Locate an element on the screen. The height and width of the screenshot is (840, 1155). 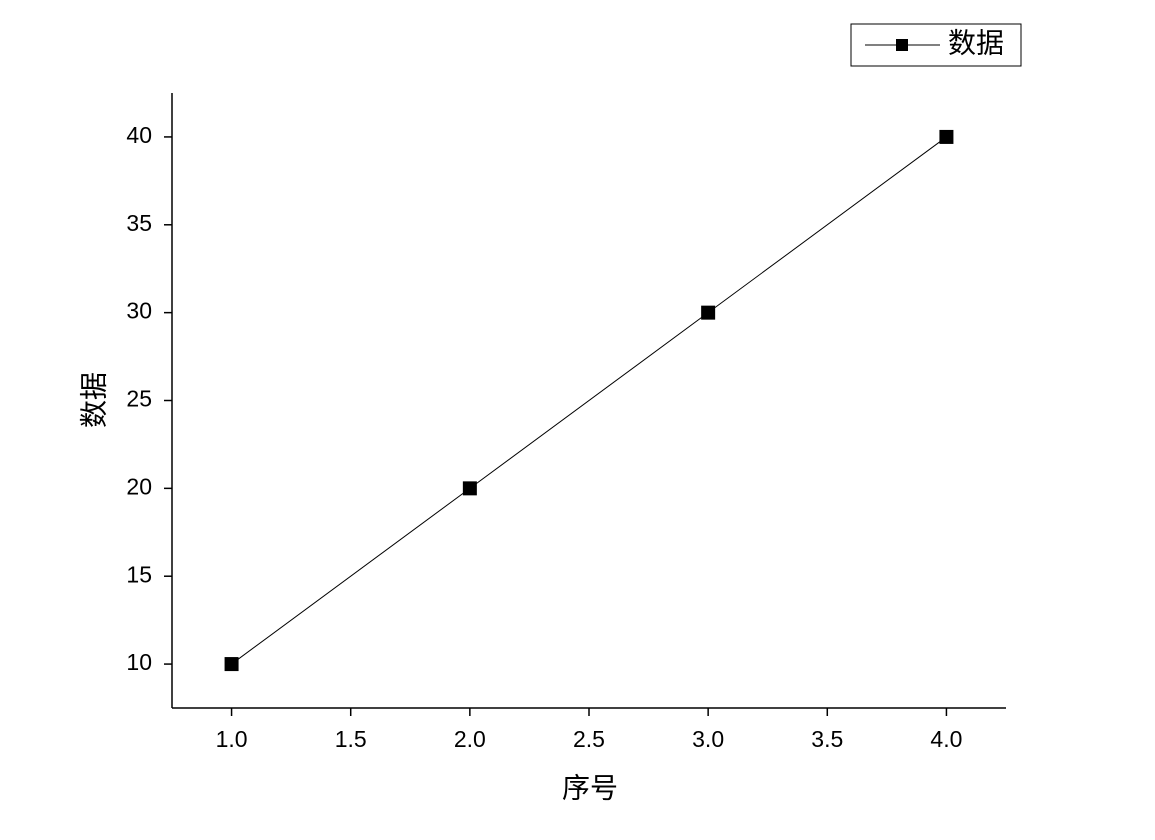
y-tick-label: 40 is located at coordinates (139, 135).